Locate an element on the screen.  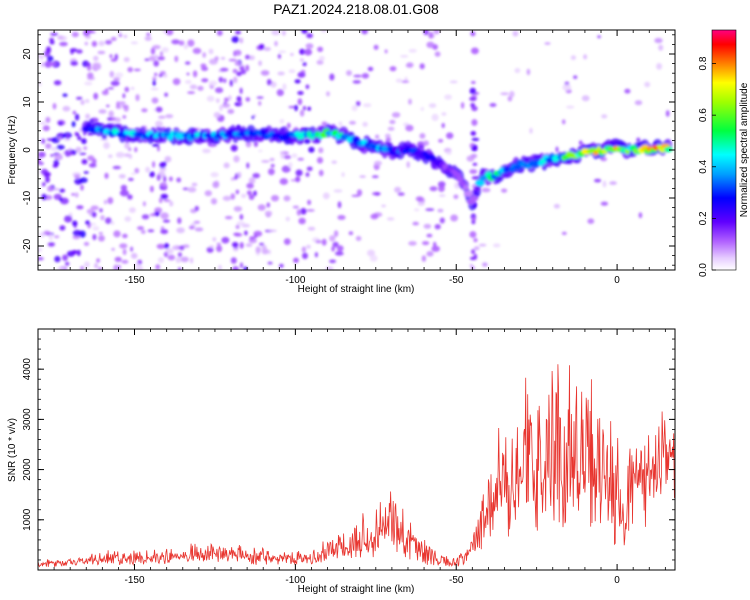
colorbar-scale is located at coordinates (724, 150).